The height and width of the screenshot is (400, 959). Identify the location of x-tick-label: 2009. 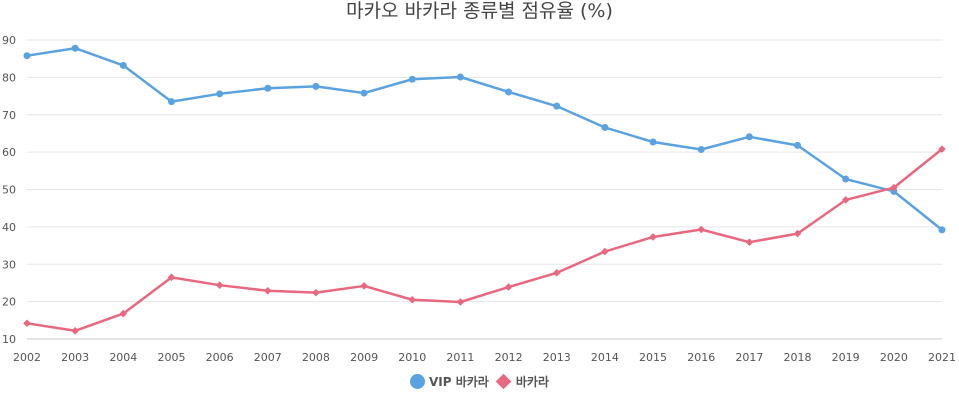
(364, 357).